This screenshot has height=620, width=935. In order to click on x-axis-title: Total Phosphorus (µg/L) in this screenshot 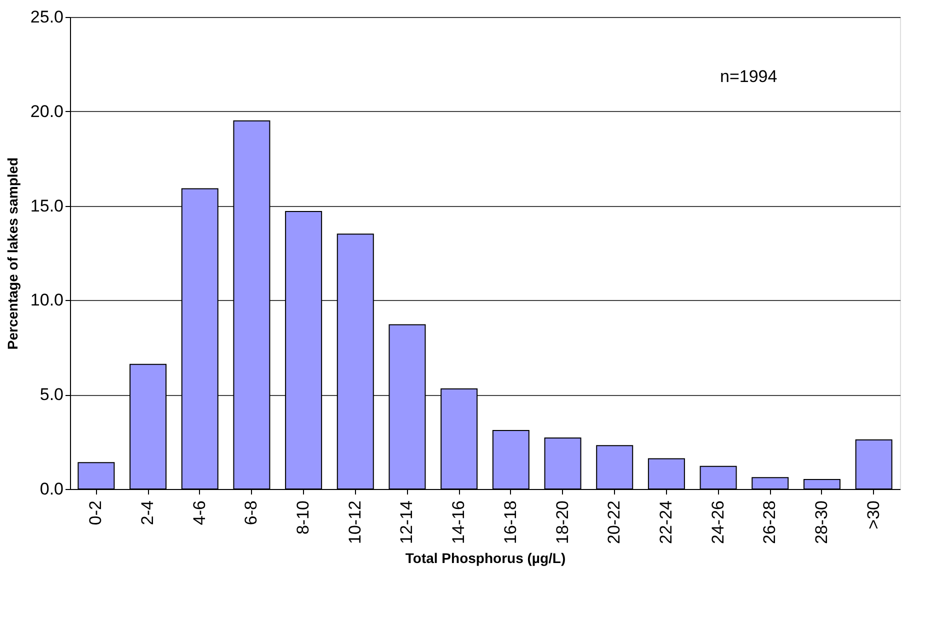, I will do `click(485, 558)`.